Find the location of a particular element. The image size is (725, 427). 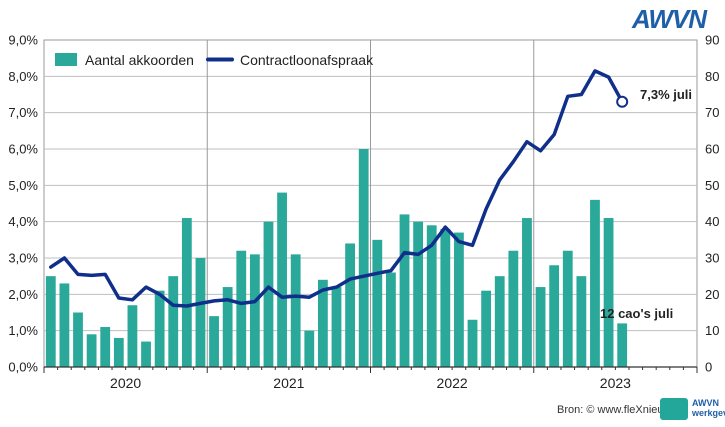

y-left-tick-label: 4,0% is located at coordinates (23, 221).